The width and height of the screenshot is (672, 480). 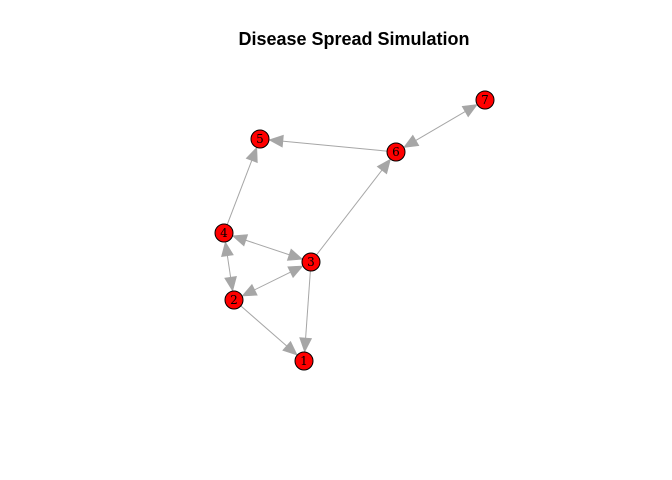 I want to click on node-label: 3, so click(x=311, y=262).